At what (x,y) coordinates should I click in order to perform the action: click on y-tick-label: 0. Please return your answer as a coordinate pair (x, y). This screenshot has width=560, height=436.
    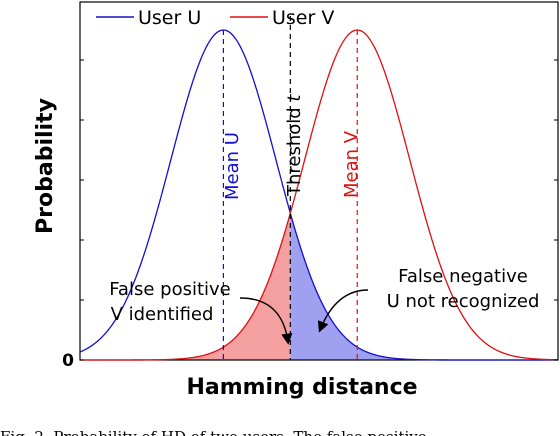
    Looking at the image, I should click on (68, 361).